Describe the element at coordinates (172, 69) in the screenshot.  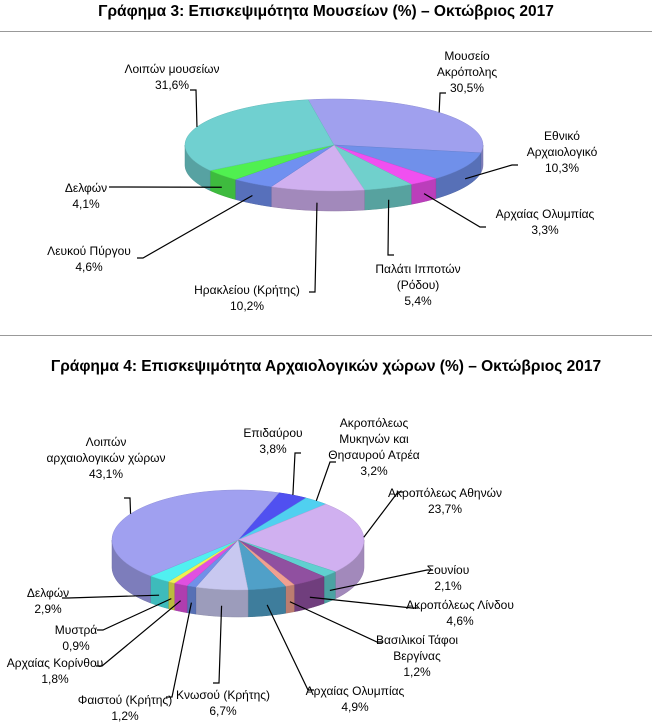
I see `slice-label-name: Λοιπών μουσείων` at that location.